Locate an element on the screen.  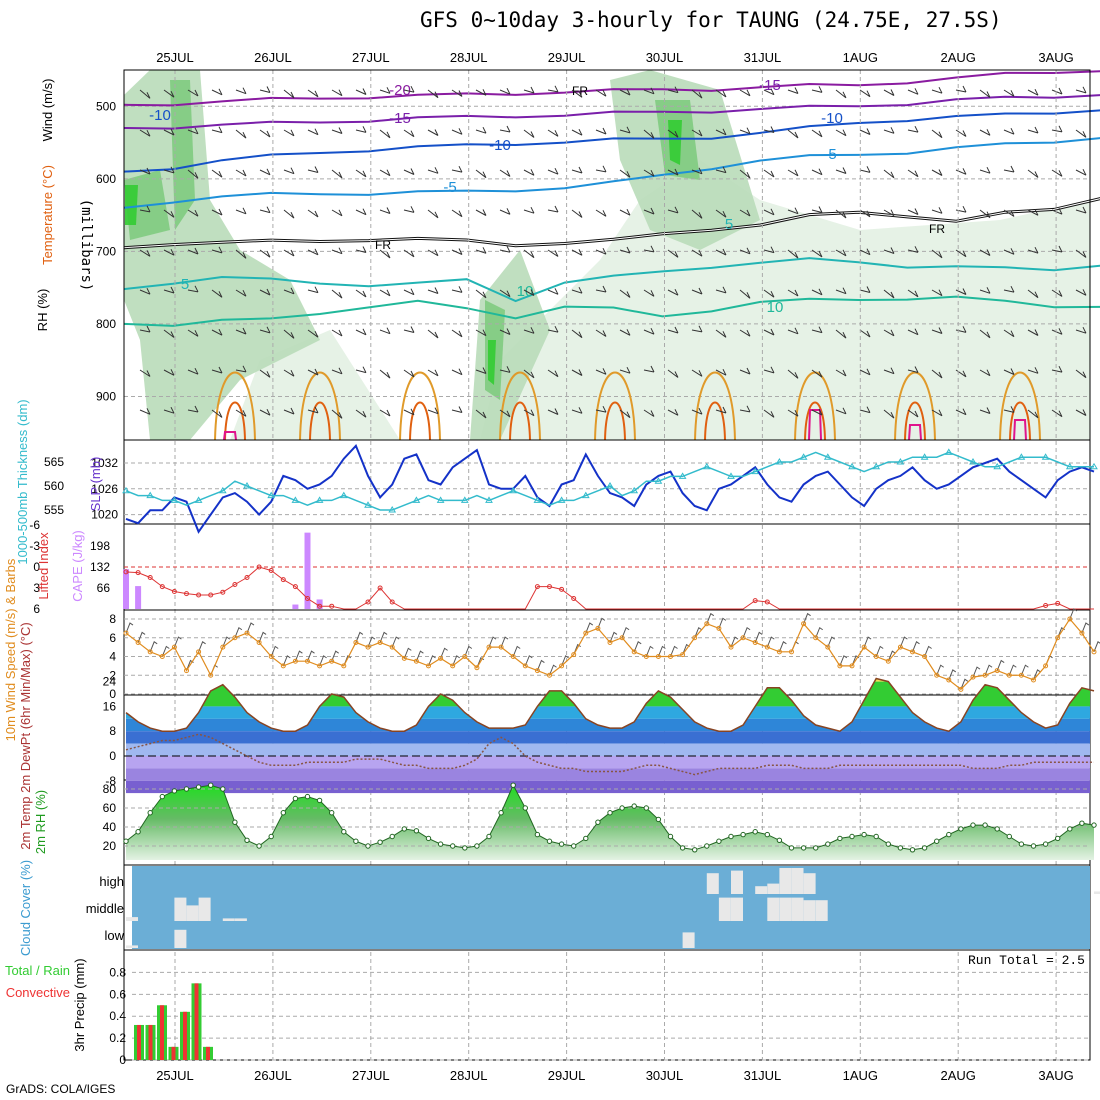
p-tick-label-900: 900 is located at coordinates (106, 396).